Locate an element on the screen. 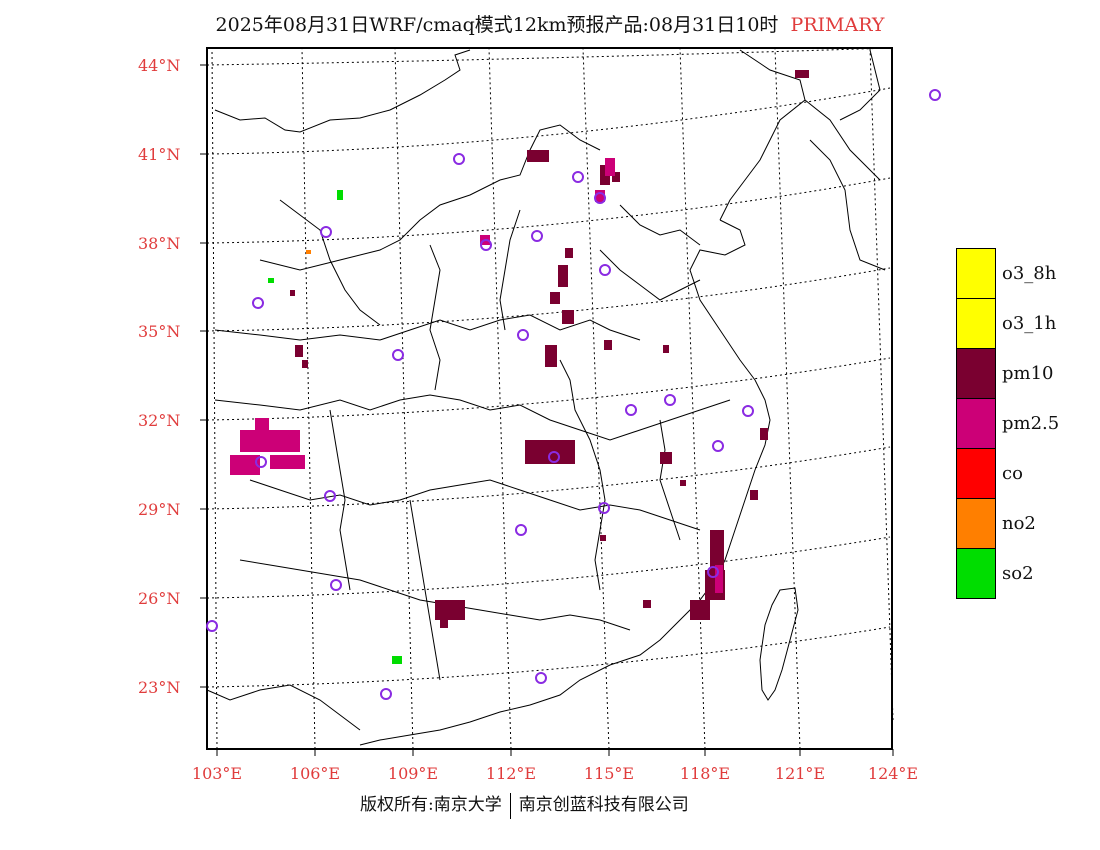 The width and height of the screenshot is (1100, 850). pollutant-legend: o3_8h o3_1h pm10 pm2.5 co no2 so2 is located at coordinates (1028, 423).